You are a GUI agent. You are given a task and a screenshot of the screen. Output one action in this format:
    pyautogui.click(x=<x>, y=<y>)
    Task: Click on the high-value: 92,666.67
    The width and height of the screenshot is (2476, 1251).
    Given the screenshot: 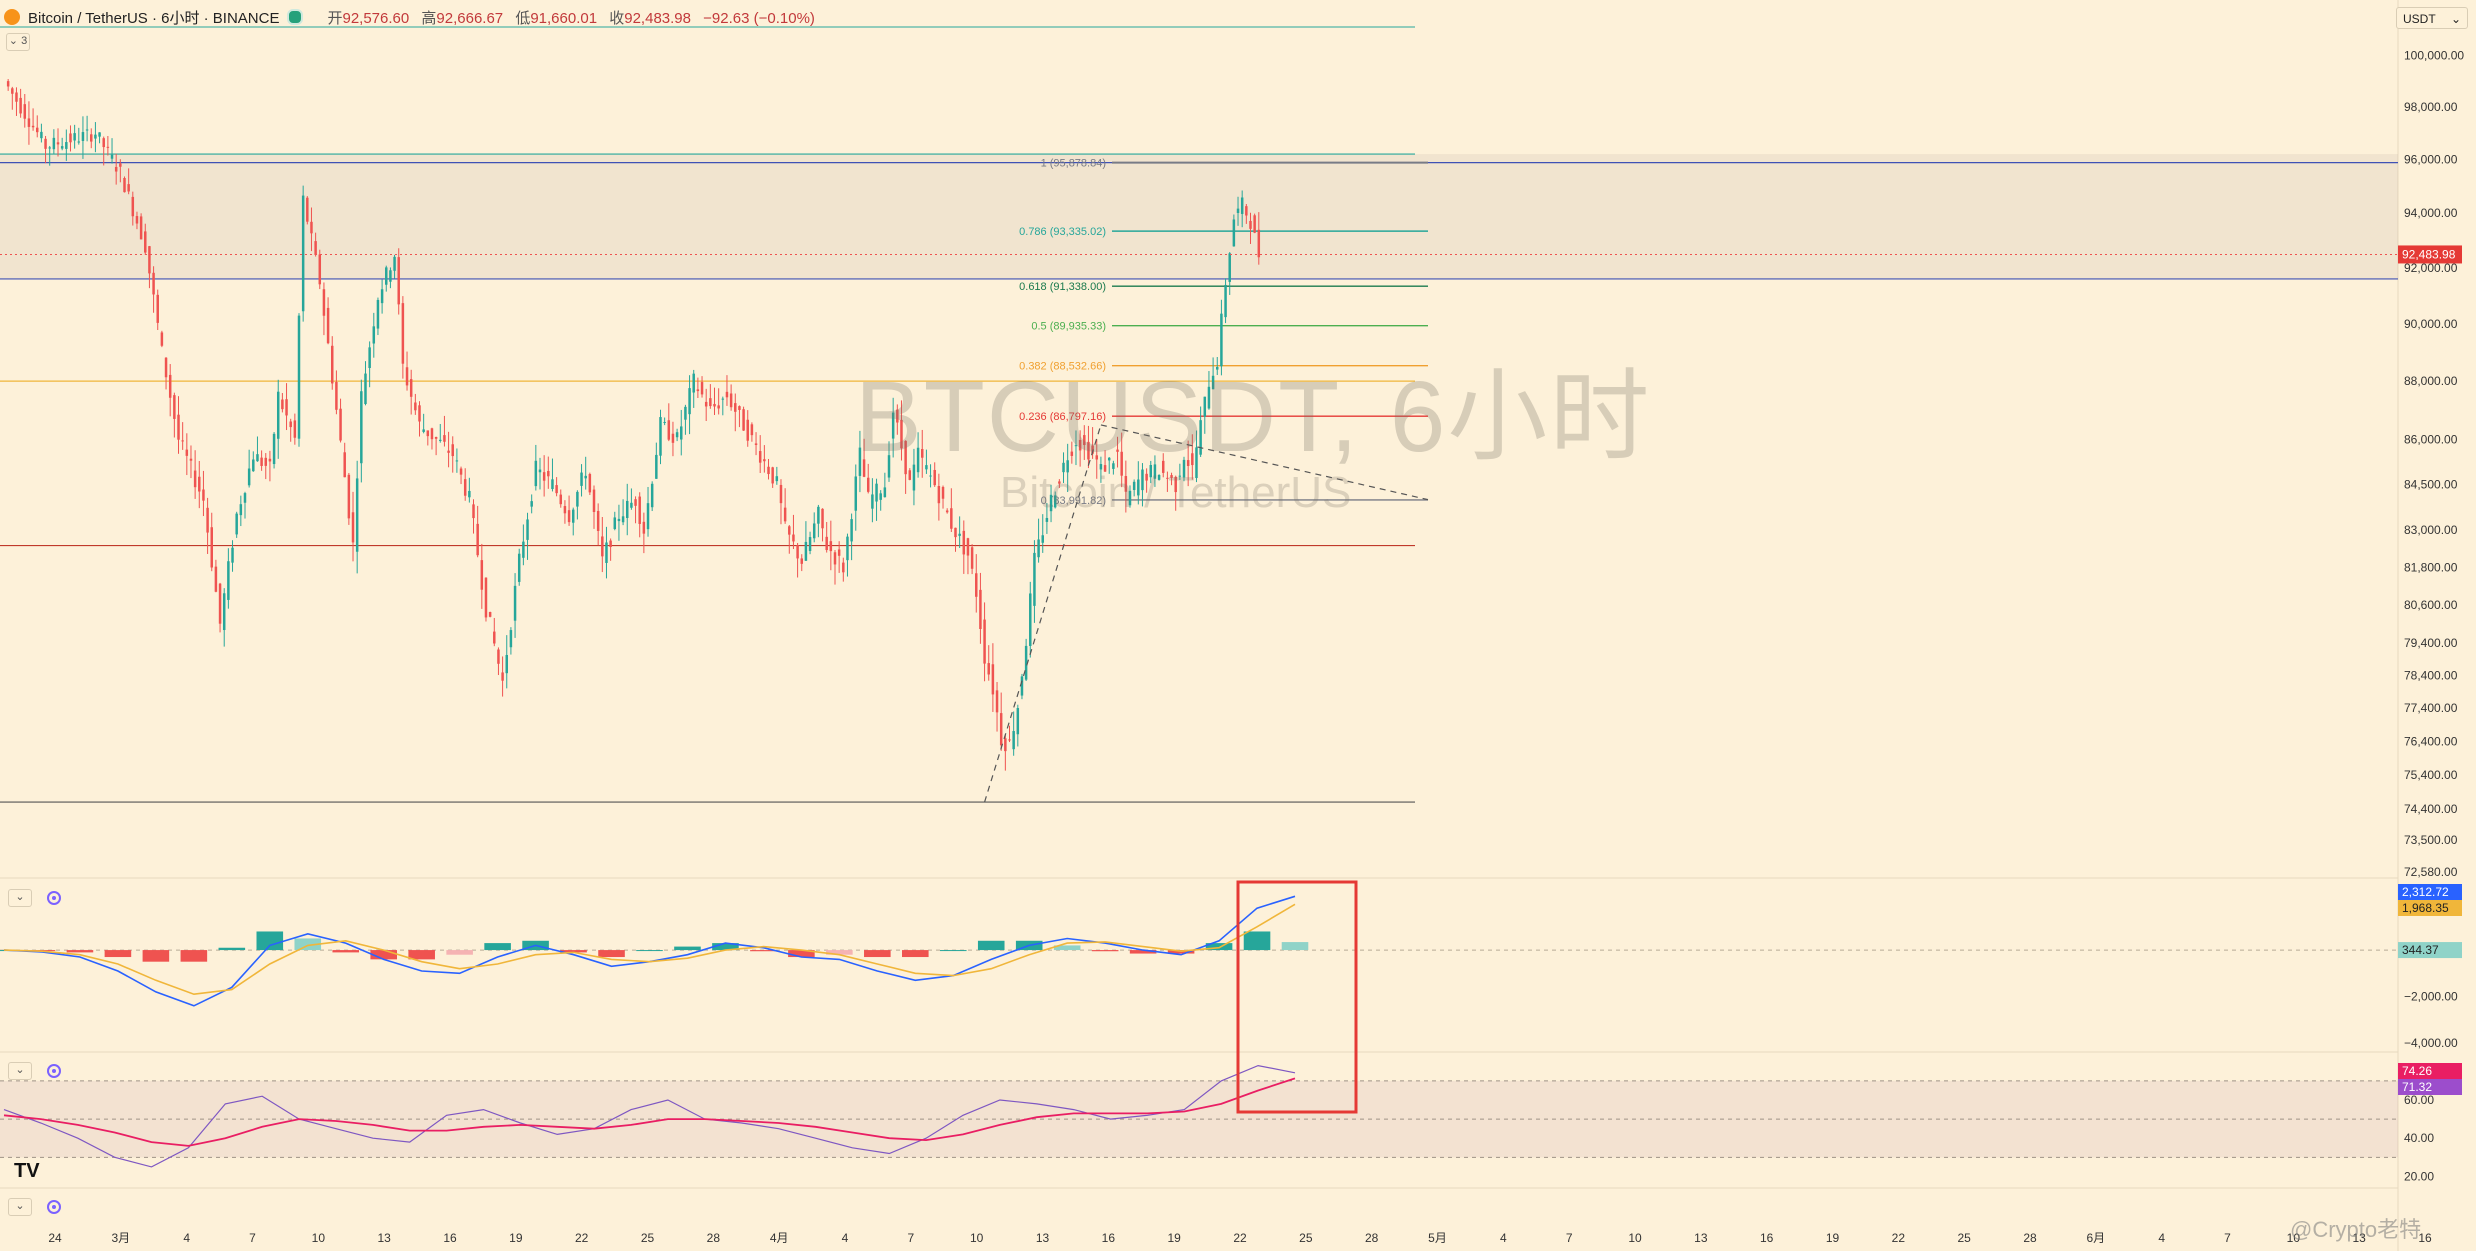 What is the action you would take?
    pyautogui.click(x=470, y=18)
    